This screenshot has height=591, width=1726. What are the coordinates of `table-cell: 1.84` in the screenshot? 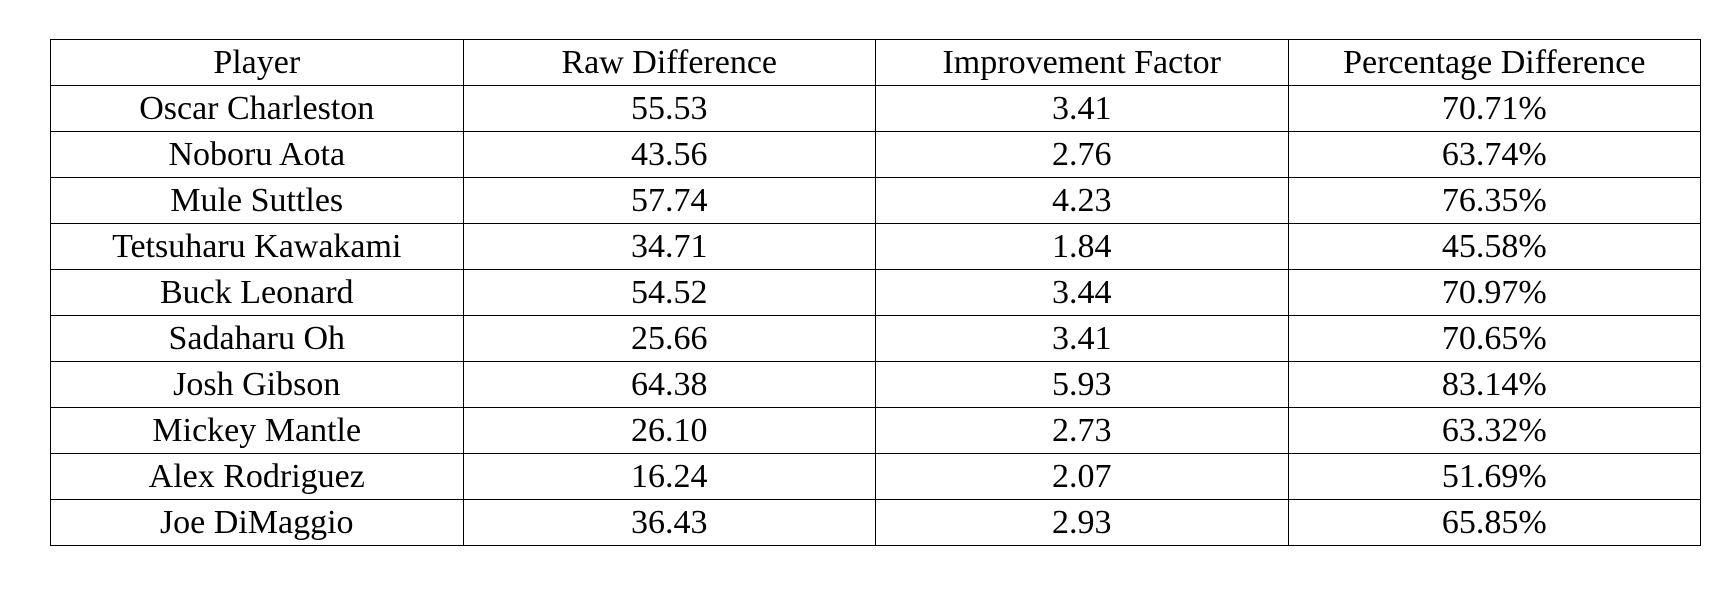 It's located at (1082, 246).